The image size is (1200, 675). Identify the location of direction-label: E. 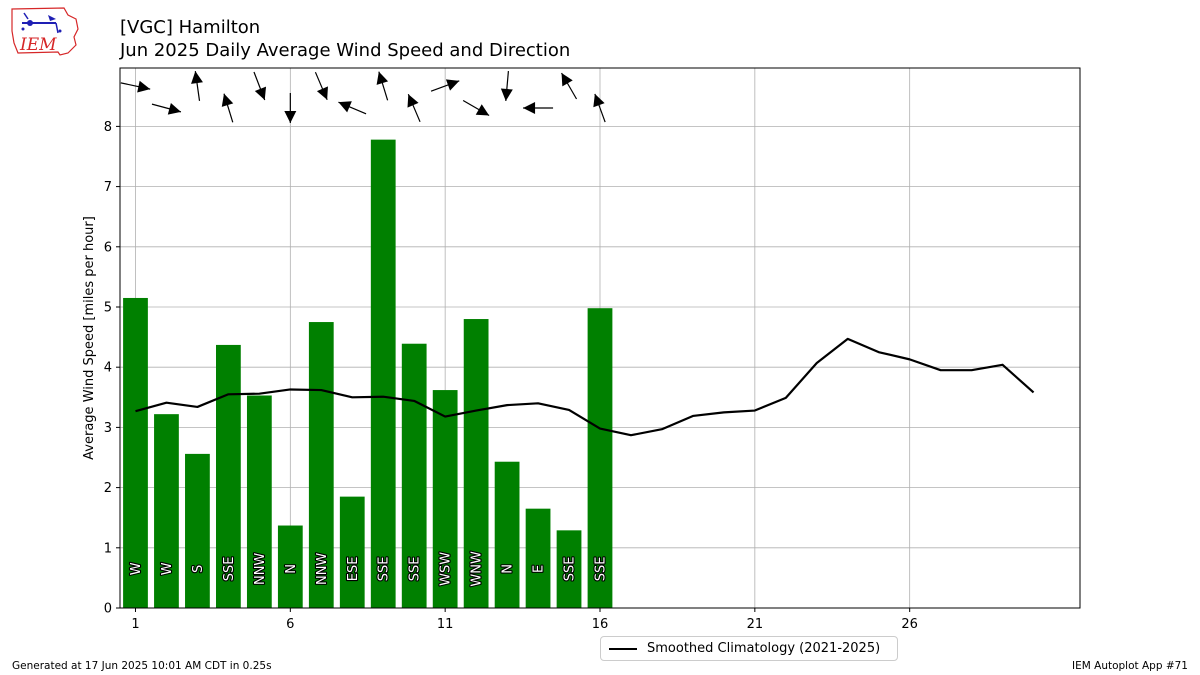
(539, 569).